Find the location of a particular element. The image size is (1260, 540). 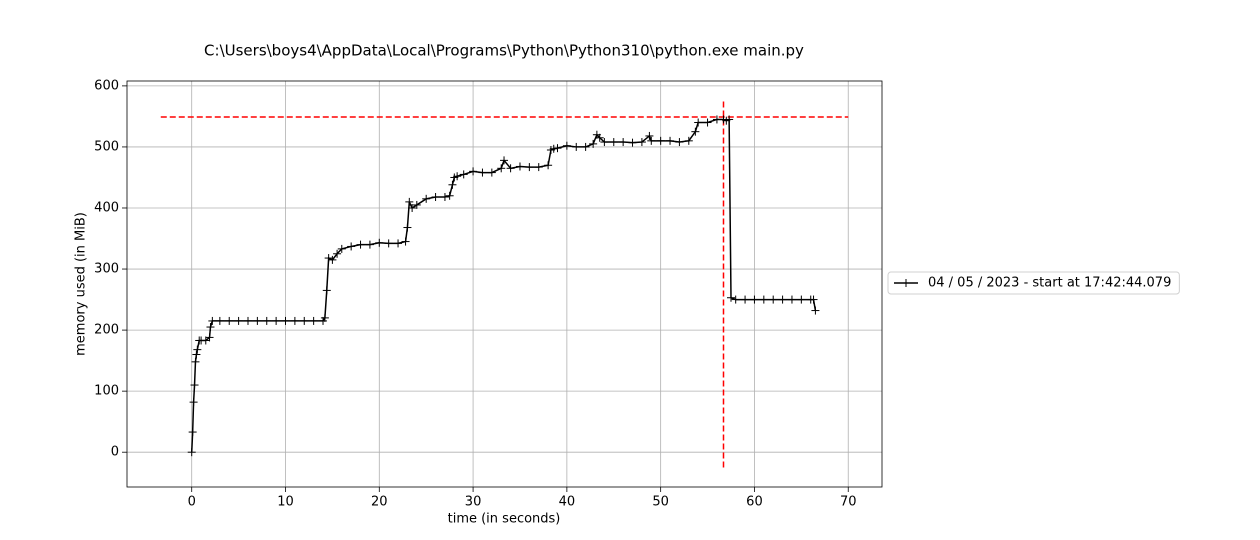

y-tick-label: 0 is located at coordinates (115, 452).